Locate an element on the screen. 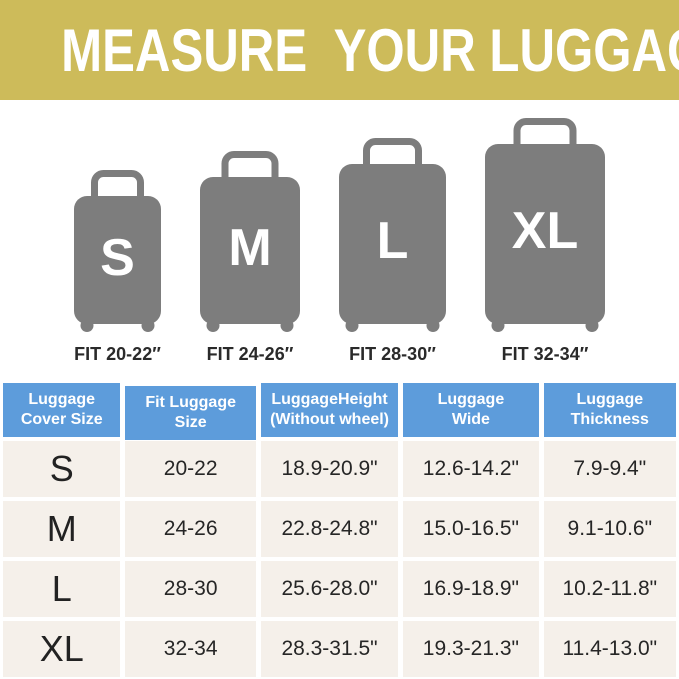  luggage-size-m: M FIT 24-26″ is located at coordinates (250, 257).